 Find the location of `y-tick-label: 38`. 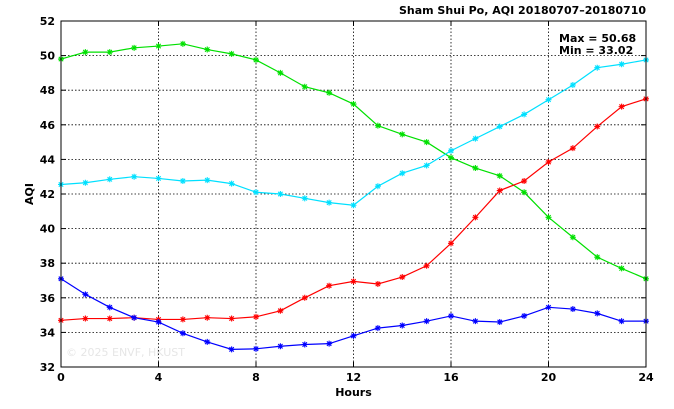

y-tick-label: 38 is located at coordinates (47, 263).